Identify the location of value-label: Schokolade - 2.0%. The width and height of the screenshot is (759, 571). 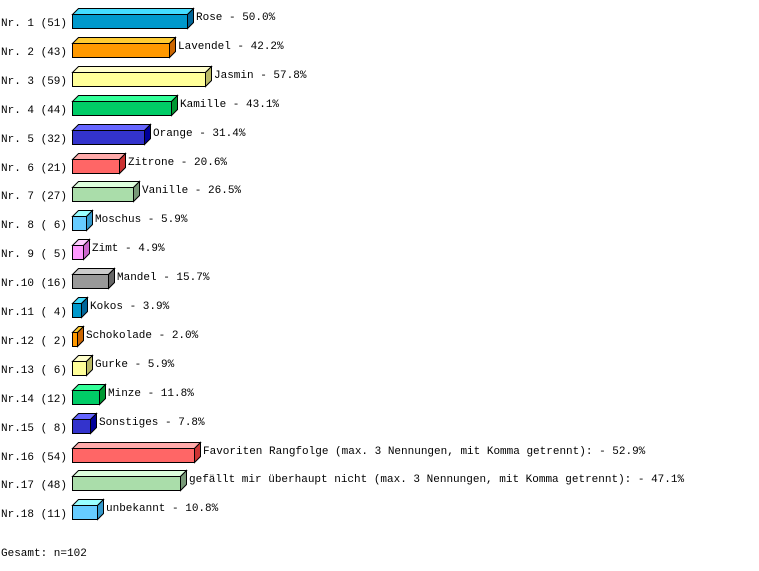
(142, 336).